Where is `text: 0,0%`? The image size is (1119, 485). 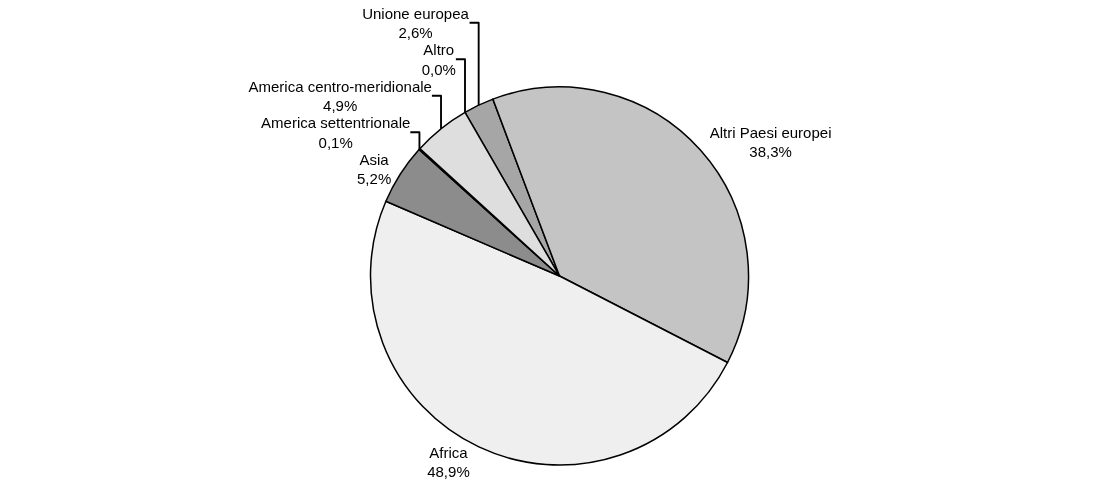
text: 0,0% is located at coordinates (438, 69).